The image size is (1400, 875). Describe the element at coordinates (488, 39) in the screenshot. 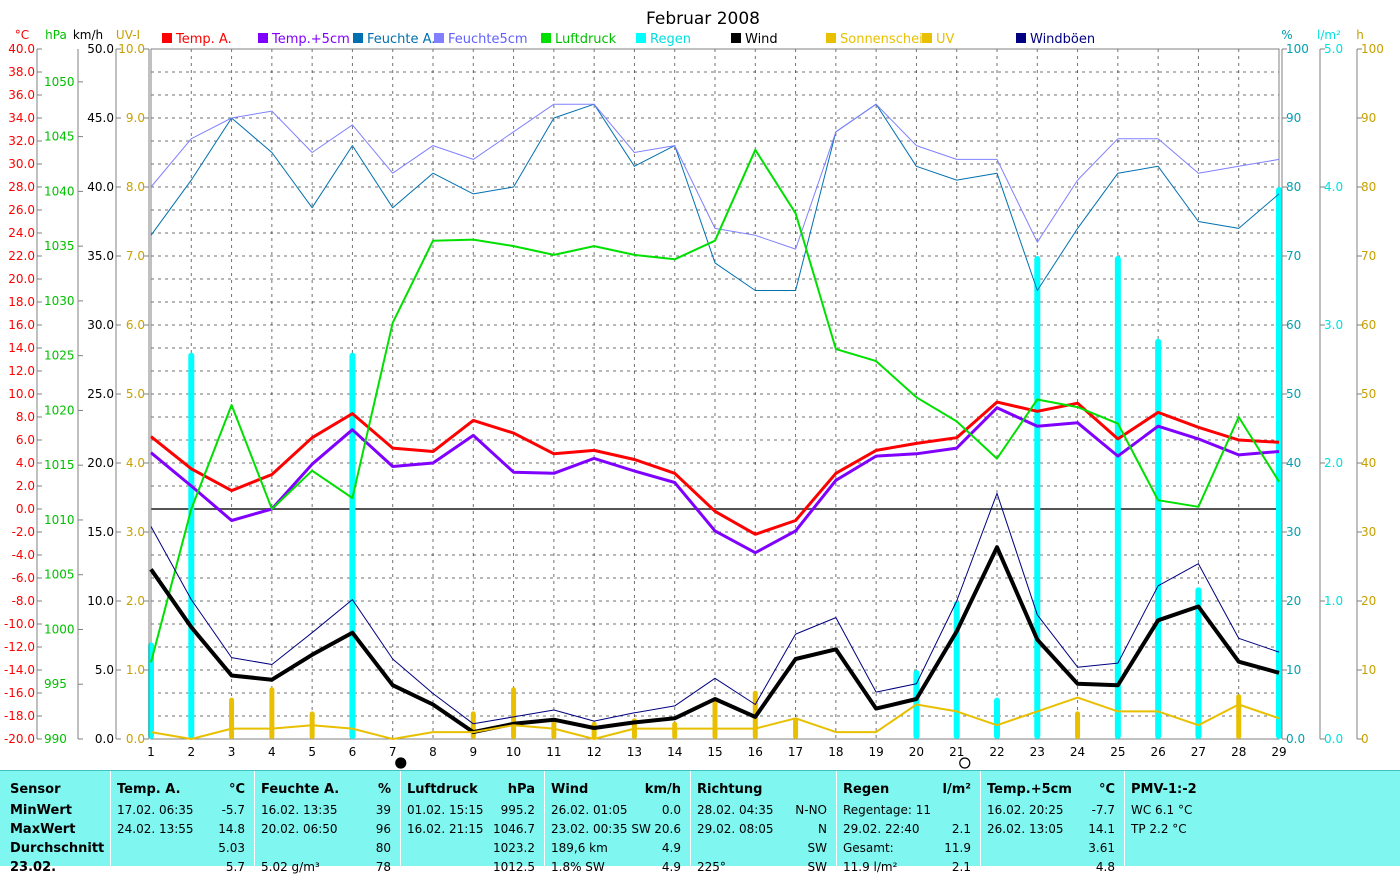

I see `legend-label: Feuchte5cm` at that location.